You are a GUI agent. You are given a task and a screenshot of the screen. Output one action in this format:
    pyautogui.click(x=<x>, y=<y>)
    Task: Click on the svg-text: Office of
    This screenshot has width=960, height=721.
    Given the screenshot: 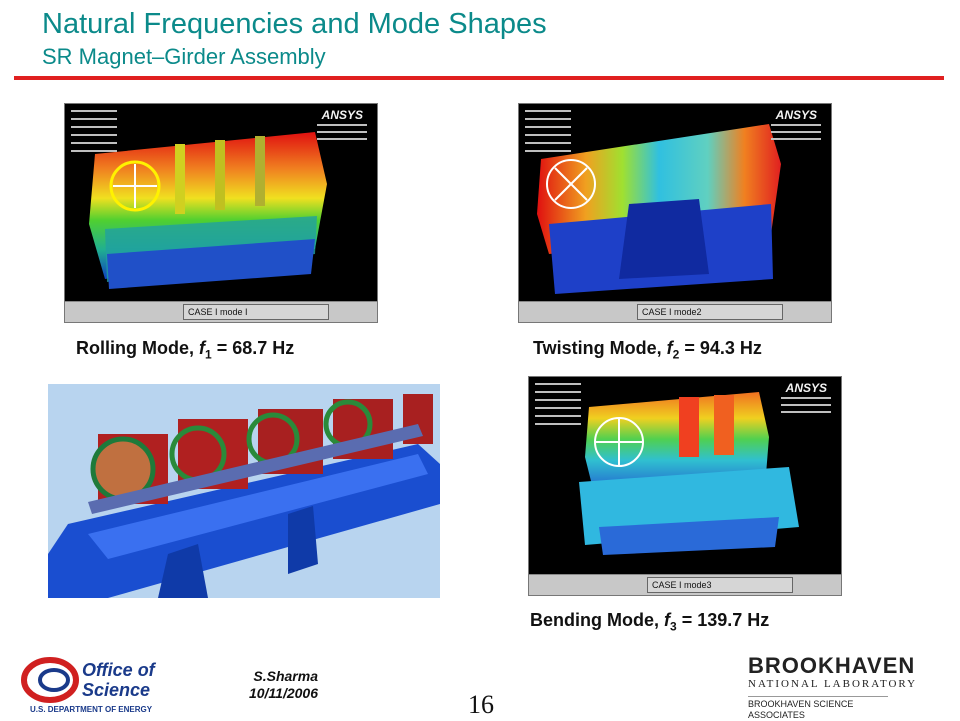 What is the action you would take?
    pyautogui.click(x=119, y=670)
    